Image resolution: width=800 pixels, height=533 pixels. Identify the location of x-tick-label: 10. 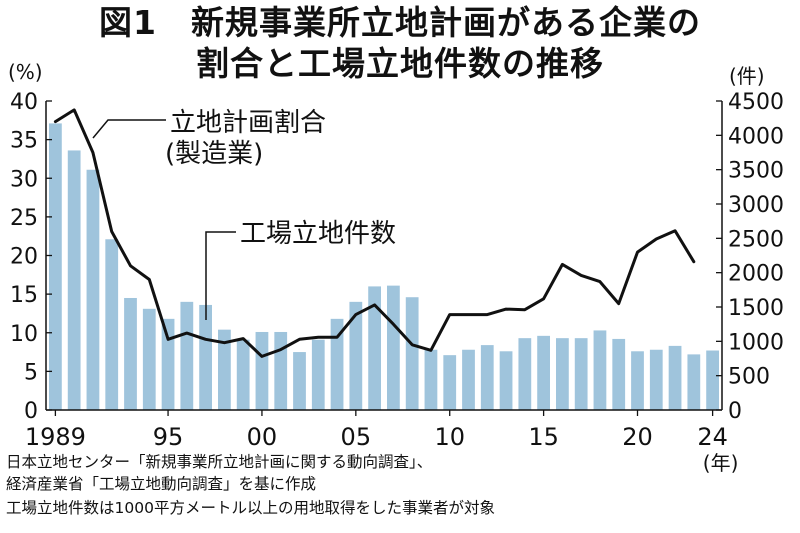
(449, 437).